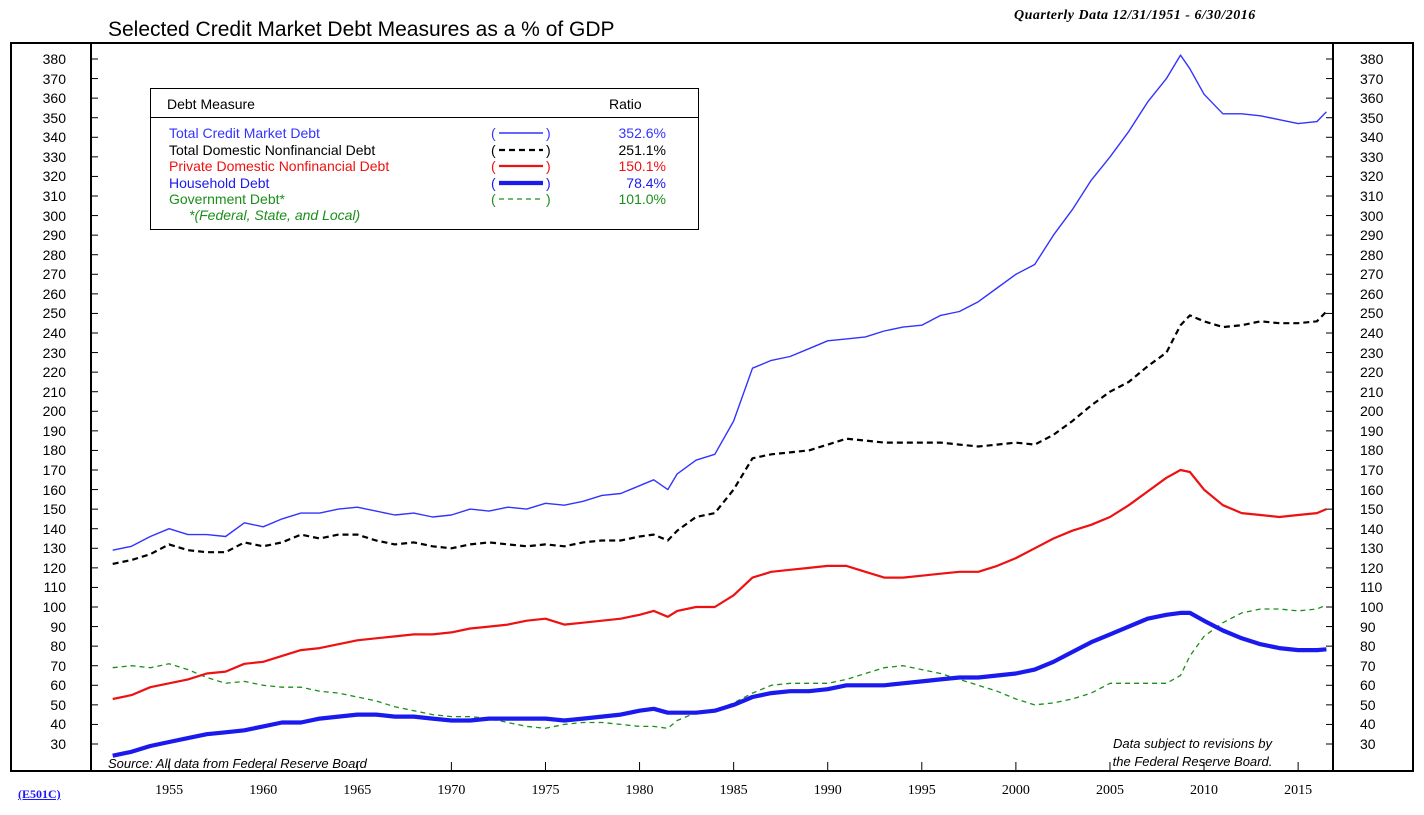  Describe the element at coordinates (1368, 626) in the screenshot. I see `y-tick-label-right: 90` at that location.